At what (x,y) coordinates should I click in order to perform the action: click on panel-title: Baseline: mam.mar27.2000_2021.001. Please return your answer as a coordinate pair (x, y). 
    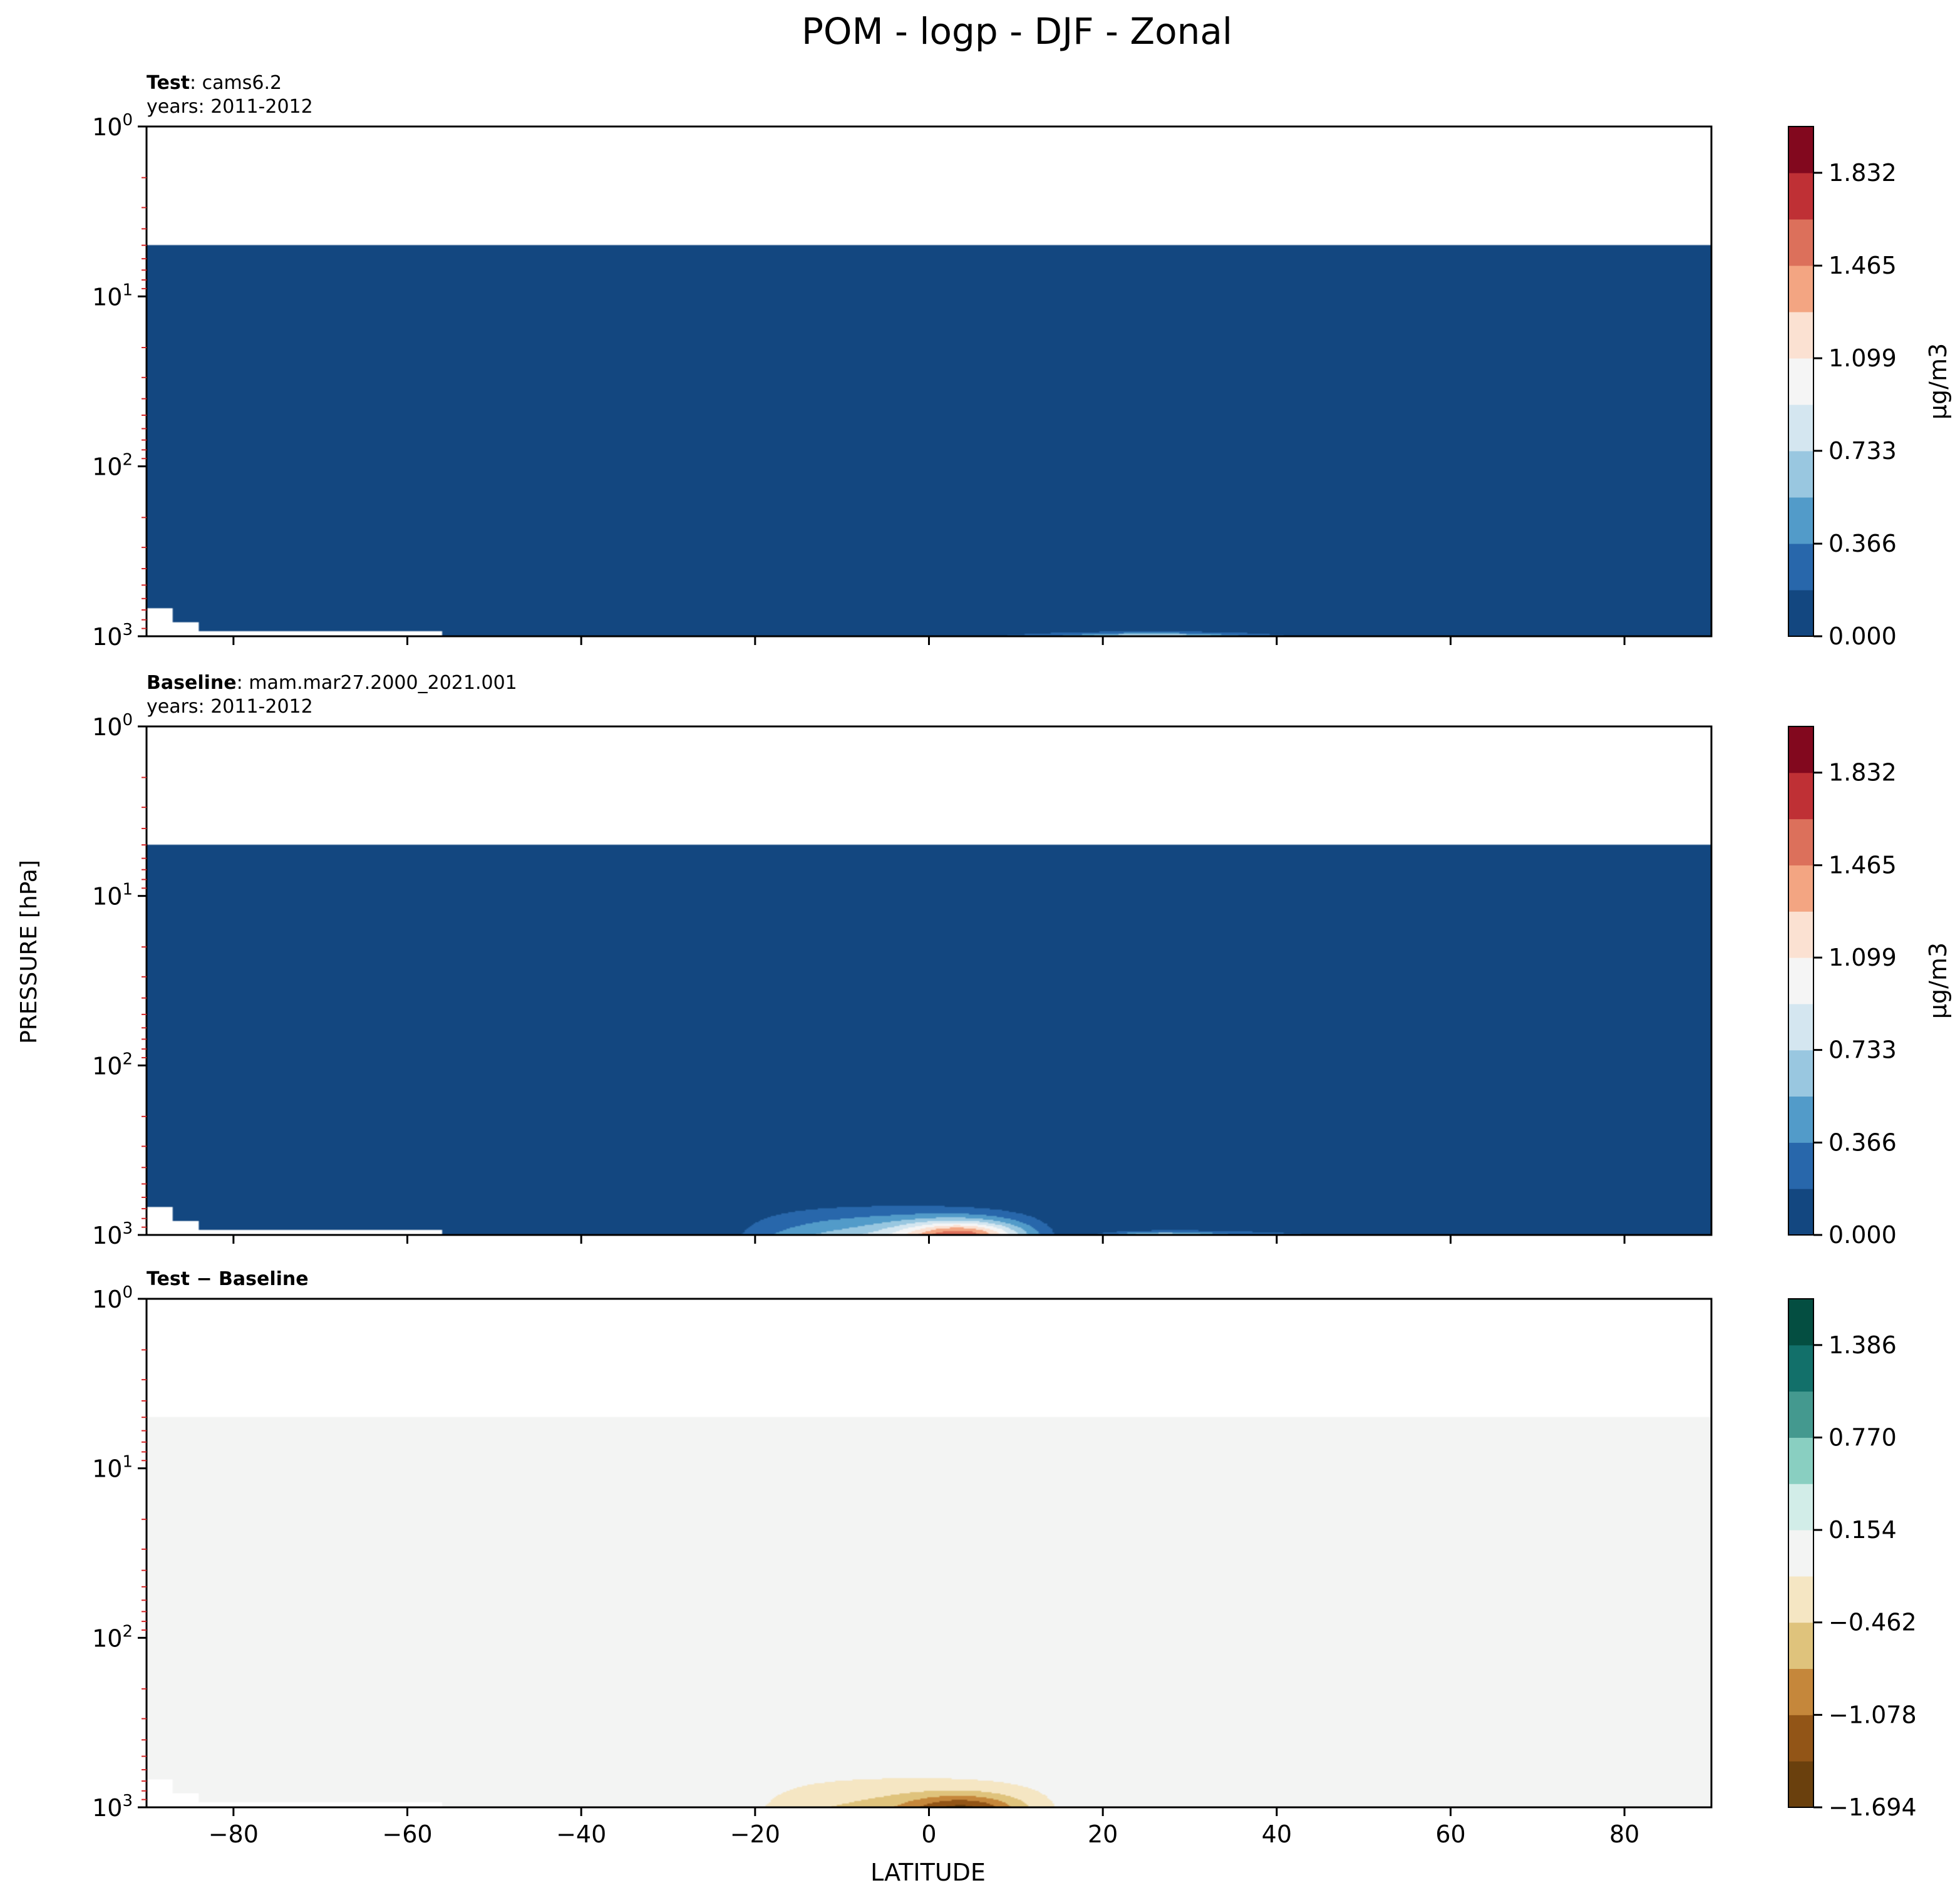
    Looking at the image, I should click on (332, 683).